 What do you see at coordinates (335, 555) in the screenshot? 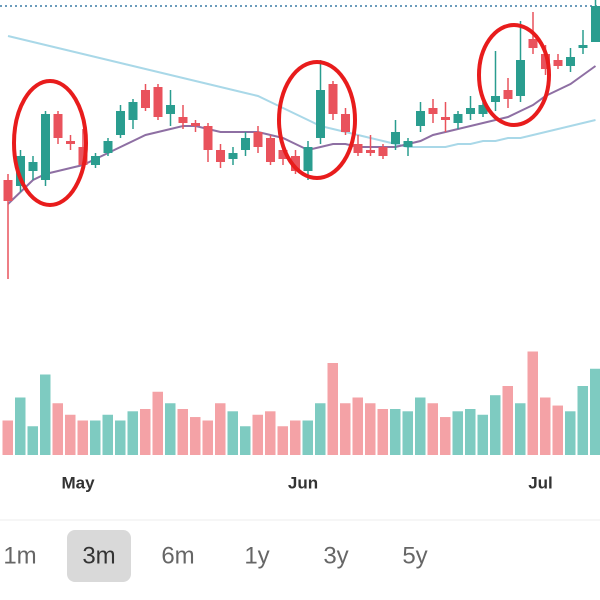
I see `range-button: 3y` at bounding box center [335, 555].